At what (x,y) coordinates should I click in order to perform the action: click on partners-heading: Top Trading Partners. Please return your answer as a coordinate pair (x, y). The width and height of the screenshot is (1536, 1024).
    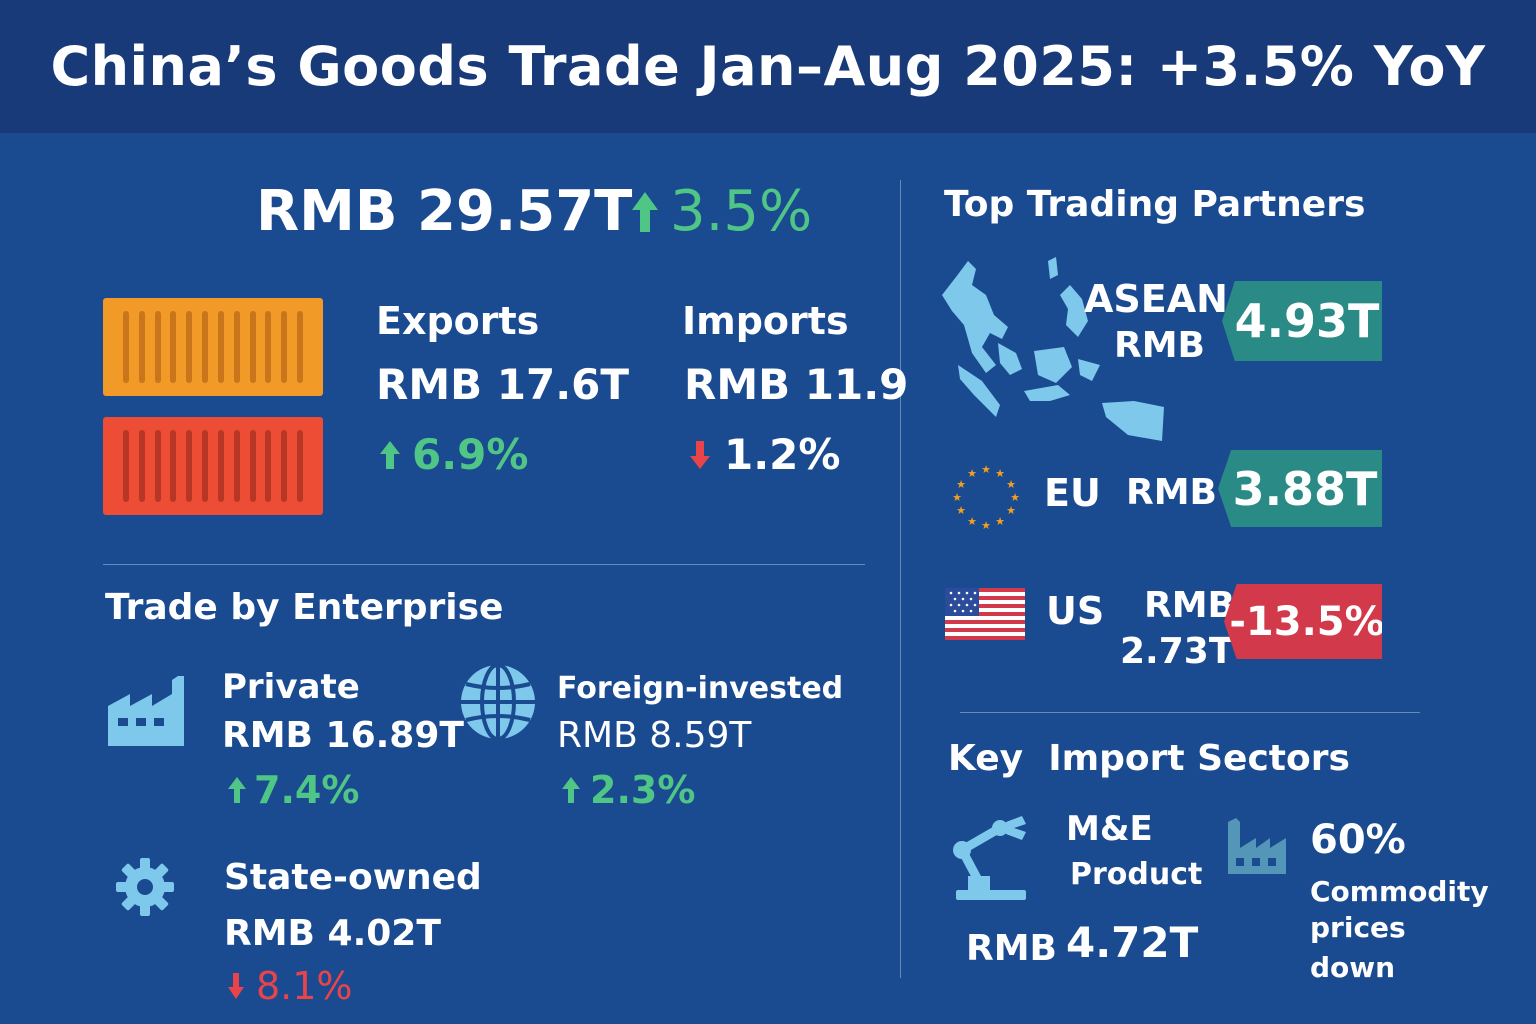
    Looking at the image, I should click on (1155, 204).